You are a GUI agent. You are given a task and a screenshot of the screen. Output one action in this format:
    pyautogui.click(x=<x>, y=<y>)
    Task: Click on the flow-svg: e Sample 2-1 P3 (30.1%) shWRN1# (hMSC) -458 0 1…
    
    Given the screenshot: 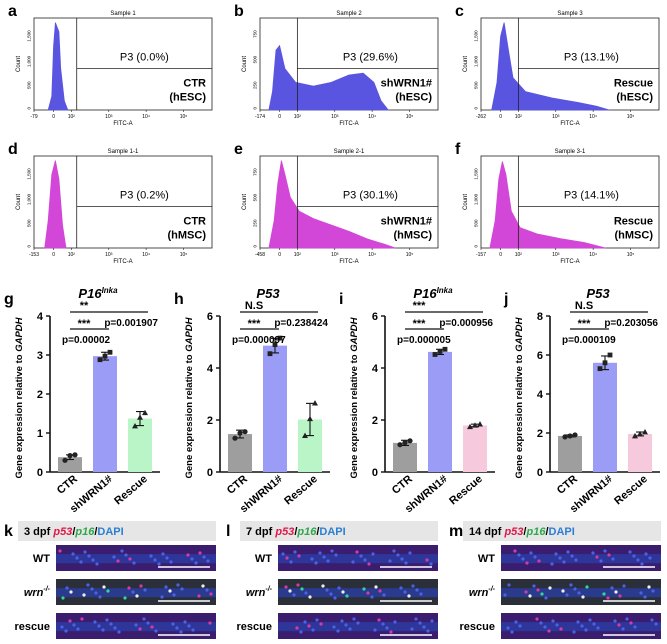 What is the action you would take?
    pyautogui.click(x=336, y=203)
    